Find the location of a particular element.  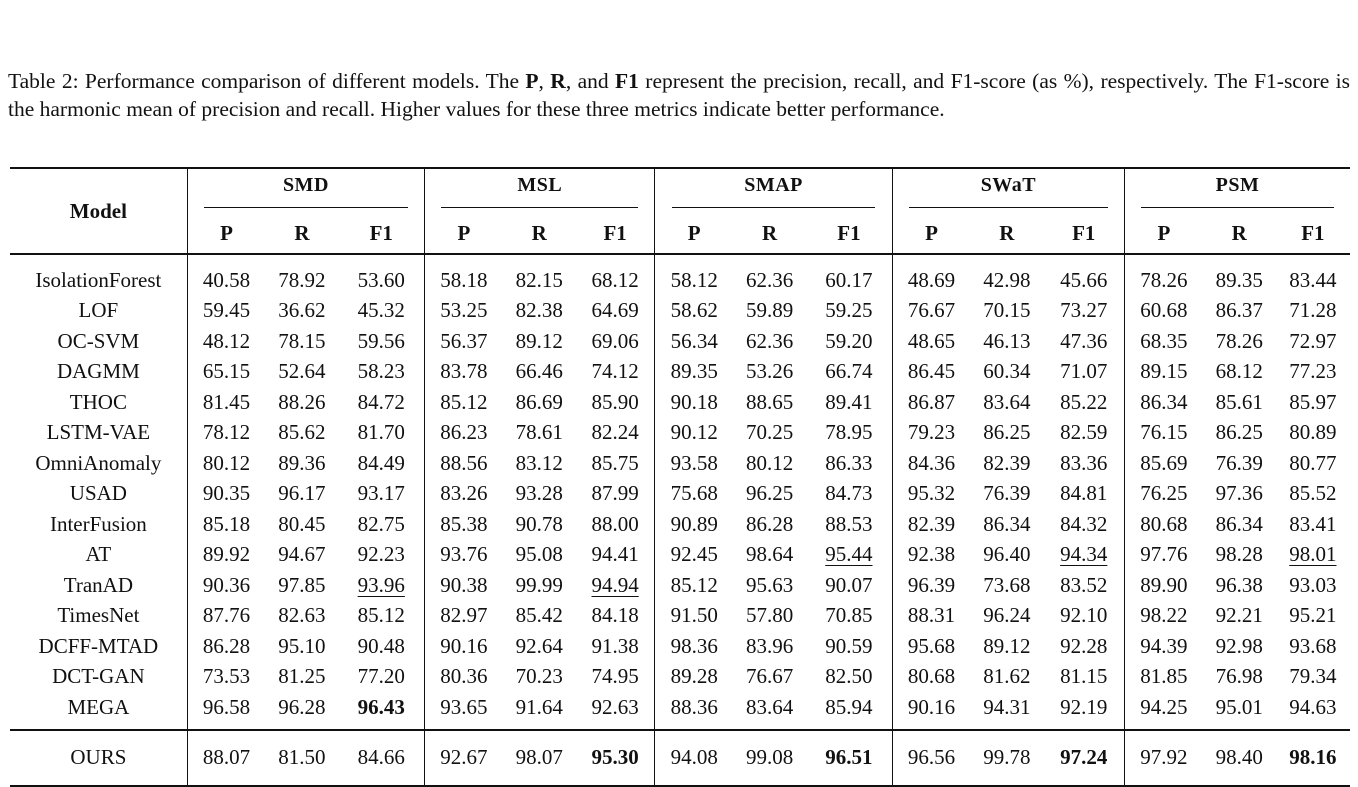

value-cell: 93.68 is located at coordinates (1313, 646).